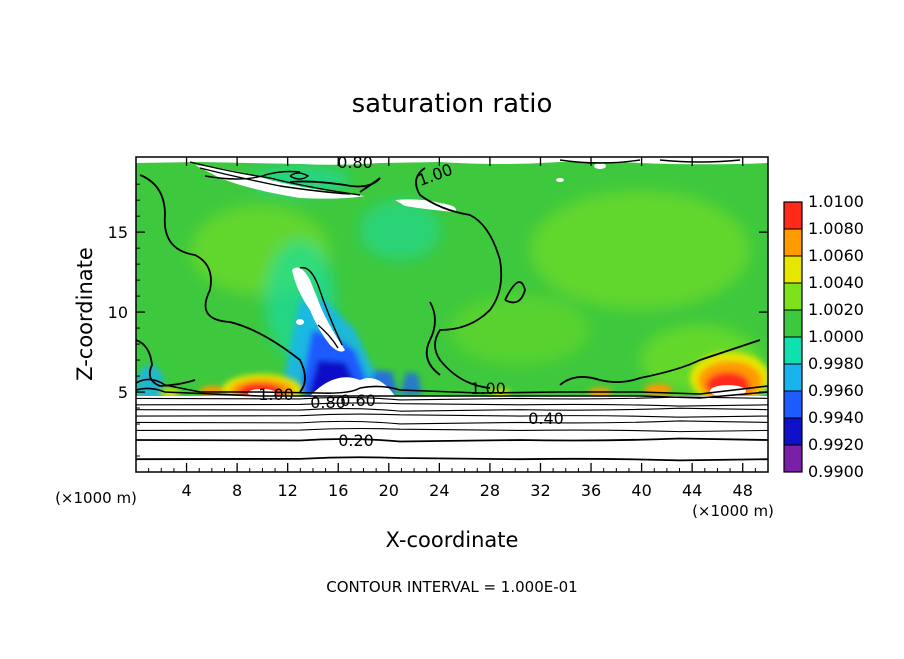  What do you see at coordinates (743, 490) in the screenshot?
I see `x-tick-label: 48` at bounding box center [743, 490].